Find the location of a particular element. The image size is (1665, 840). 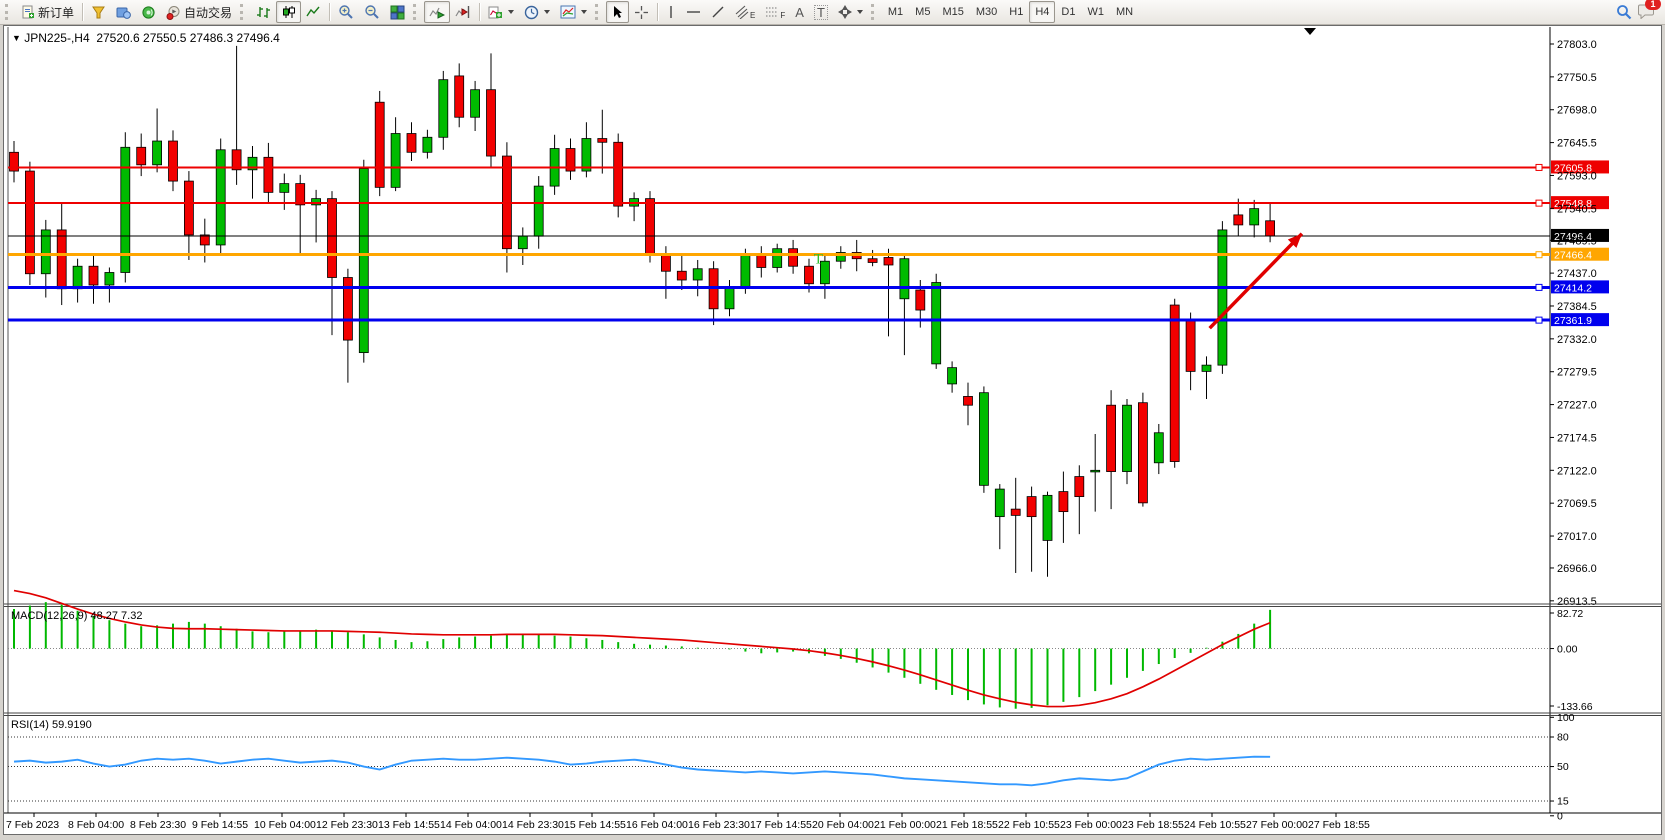

horizontal-line-tool-button is located at coordinates (693, 12).